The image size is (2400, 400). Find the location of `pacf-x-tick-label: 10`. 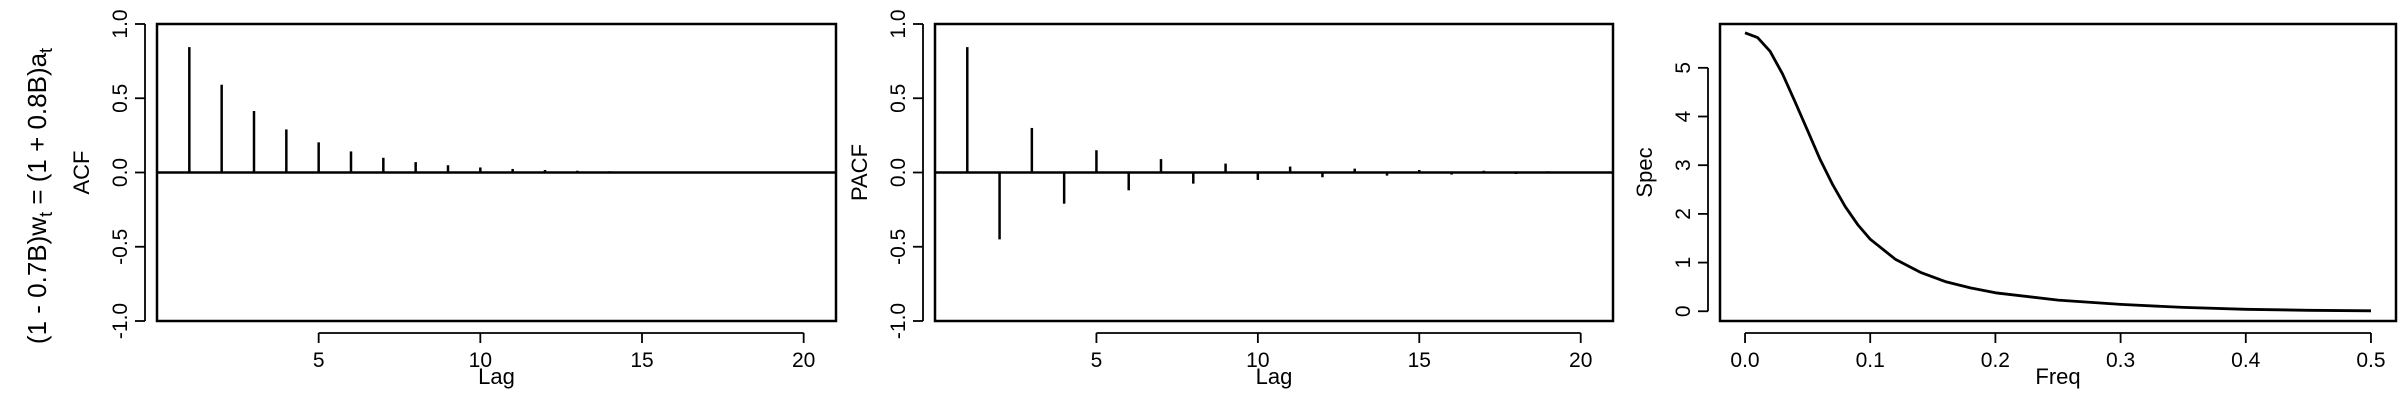

pacf-x-tick-label: 10 is located at coordinates (1257, 360).